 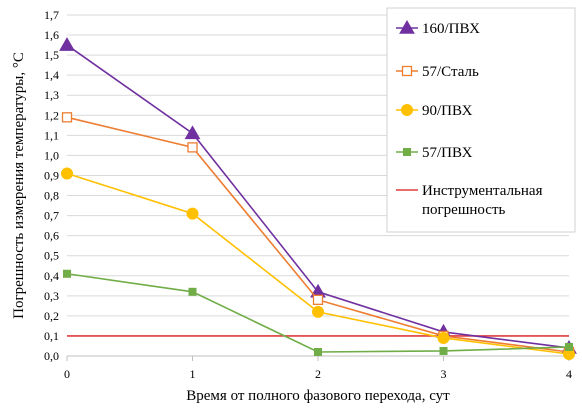 I want to click on y-tick-label: 1,4, so click(x=51, y=75).